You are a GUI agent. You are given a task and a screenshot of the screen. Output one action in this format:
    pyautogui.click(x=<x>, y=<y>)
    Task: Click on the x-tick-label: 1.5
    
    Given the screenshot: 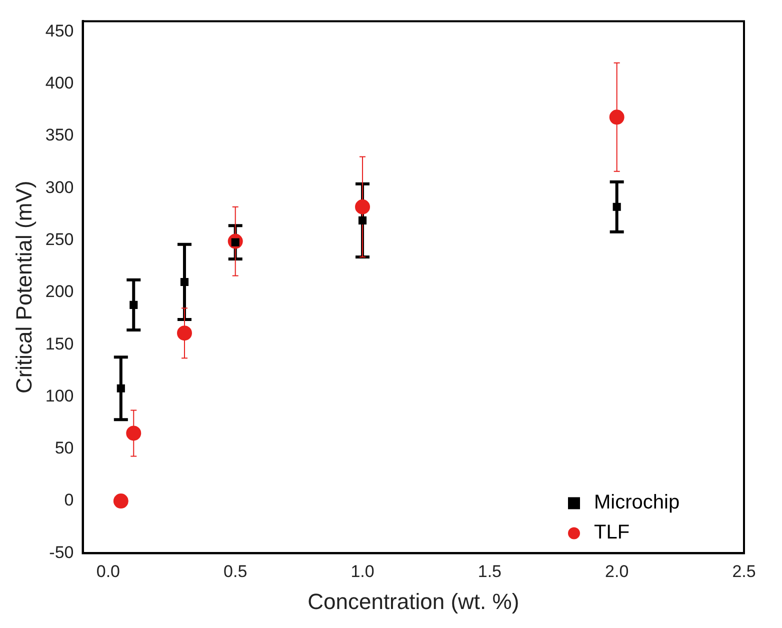 What is the action you would take?
    pyautogui.click(x=490, y=572)
    